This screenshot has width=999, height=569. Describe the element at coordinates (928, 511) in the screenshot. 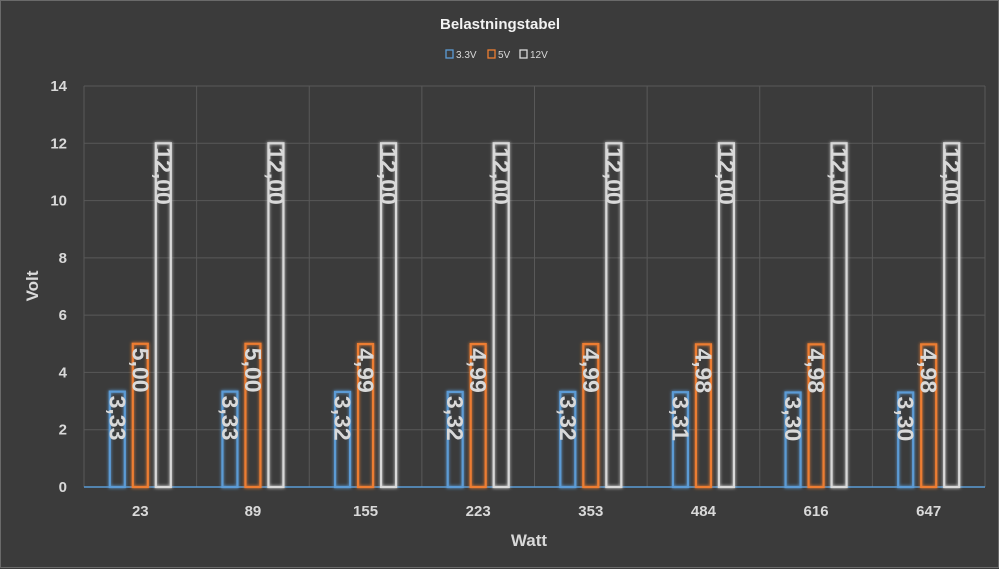

I see `x-tick-label: 647` at that location.